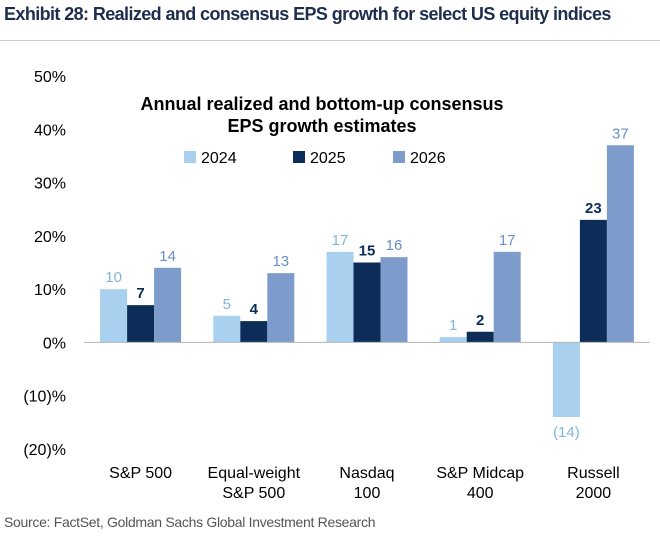  Describe the element at coordinates (254, 332) in the screenshot. I see `bar-equal-weight-s-p-500-2025` at that location.